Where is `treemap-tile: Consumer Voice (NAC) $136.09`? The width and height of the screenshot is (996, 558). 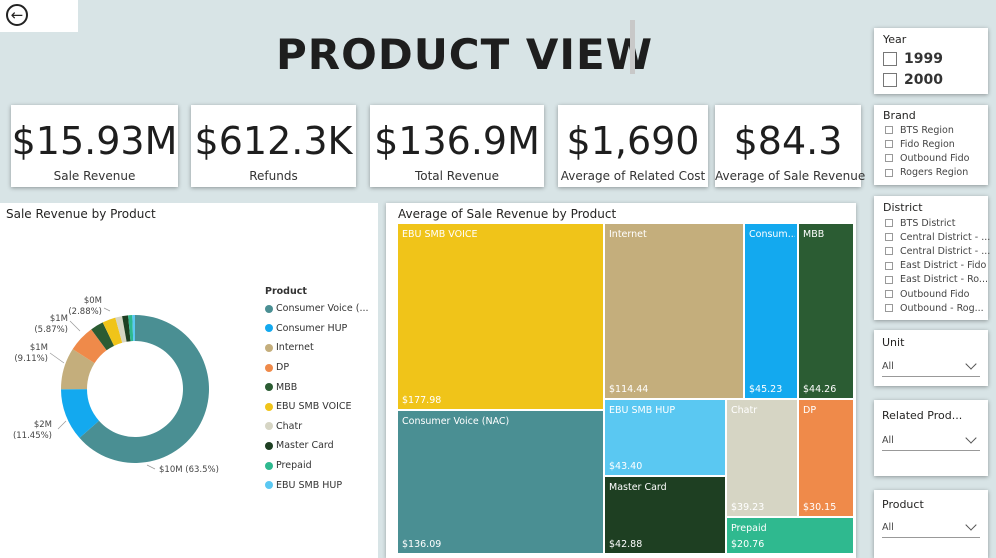 treemap-tile: Consumer Voice (NAC) $136.09 is located at coordinates (500, 482).